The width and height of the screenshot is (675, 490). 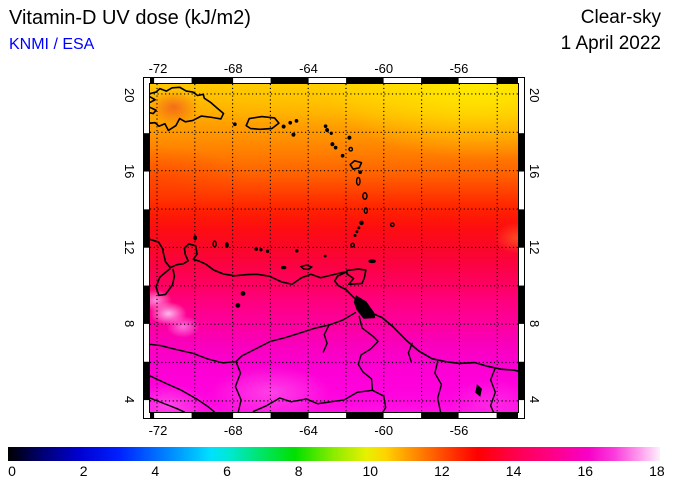 I want to click on colorbar-tick-label: 18, so click(x=657, y=471).